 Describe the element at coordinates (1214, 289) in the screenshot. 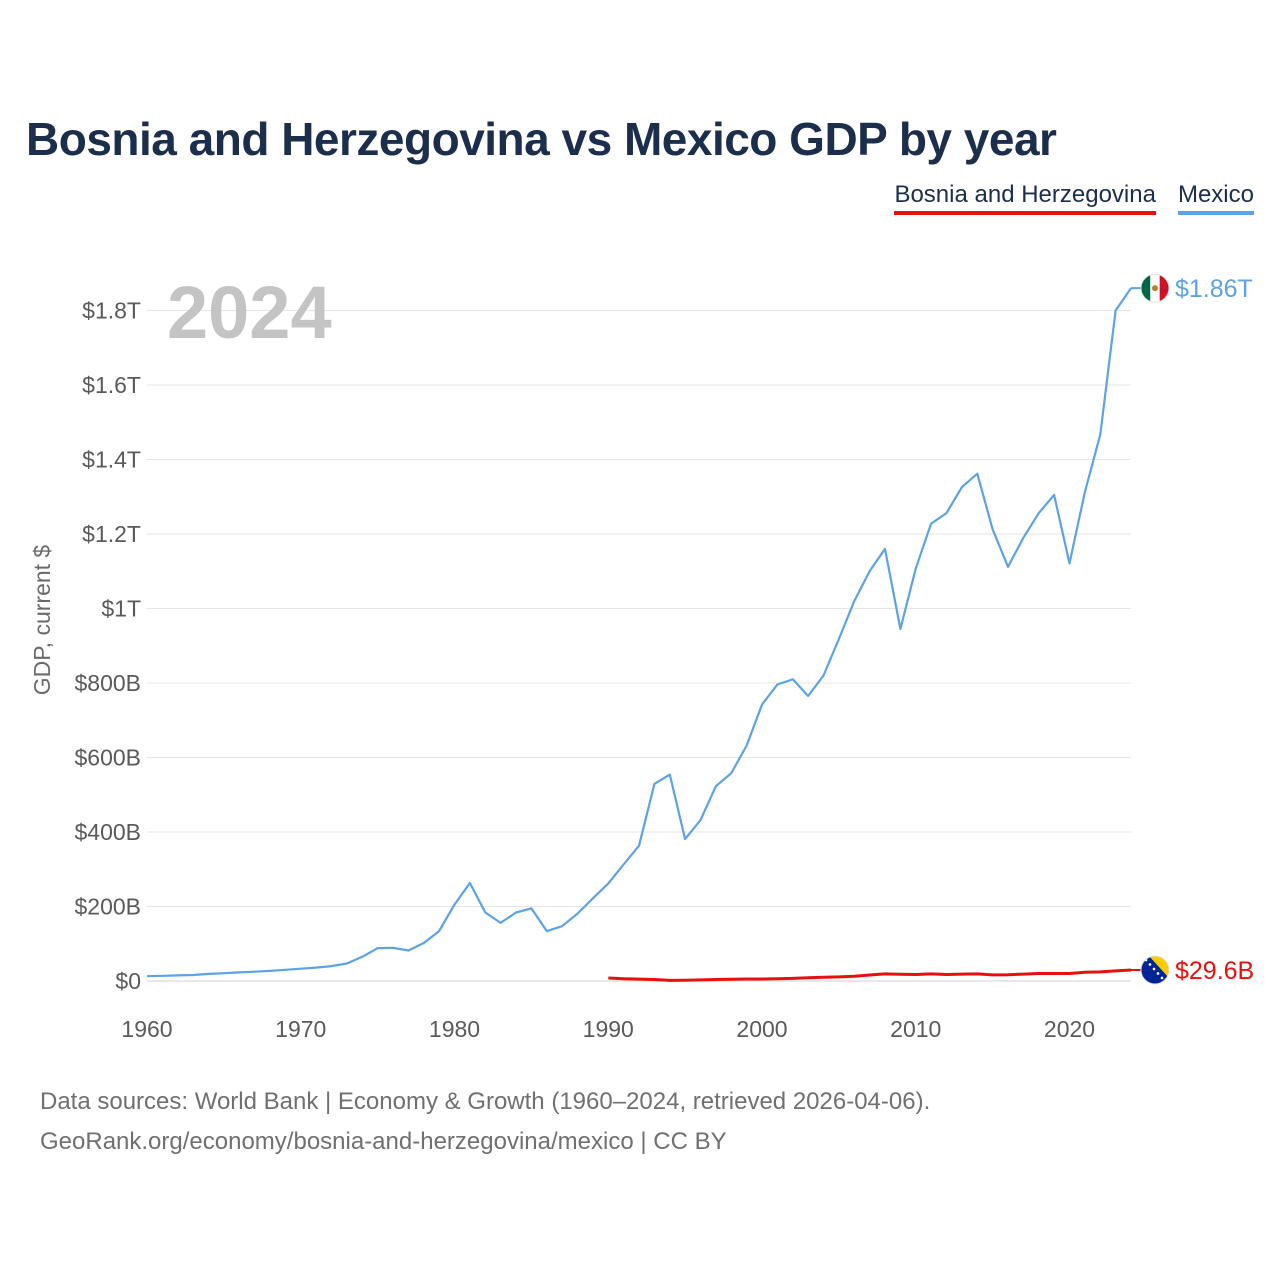

I see `end-label-mexico: $1.86T` at that location.